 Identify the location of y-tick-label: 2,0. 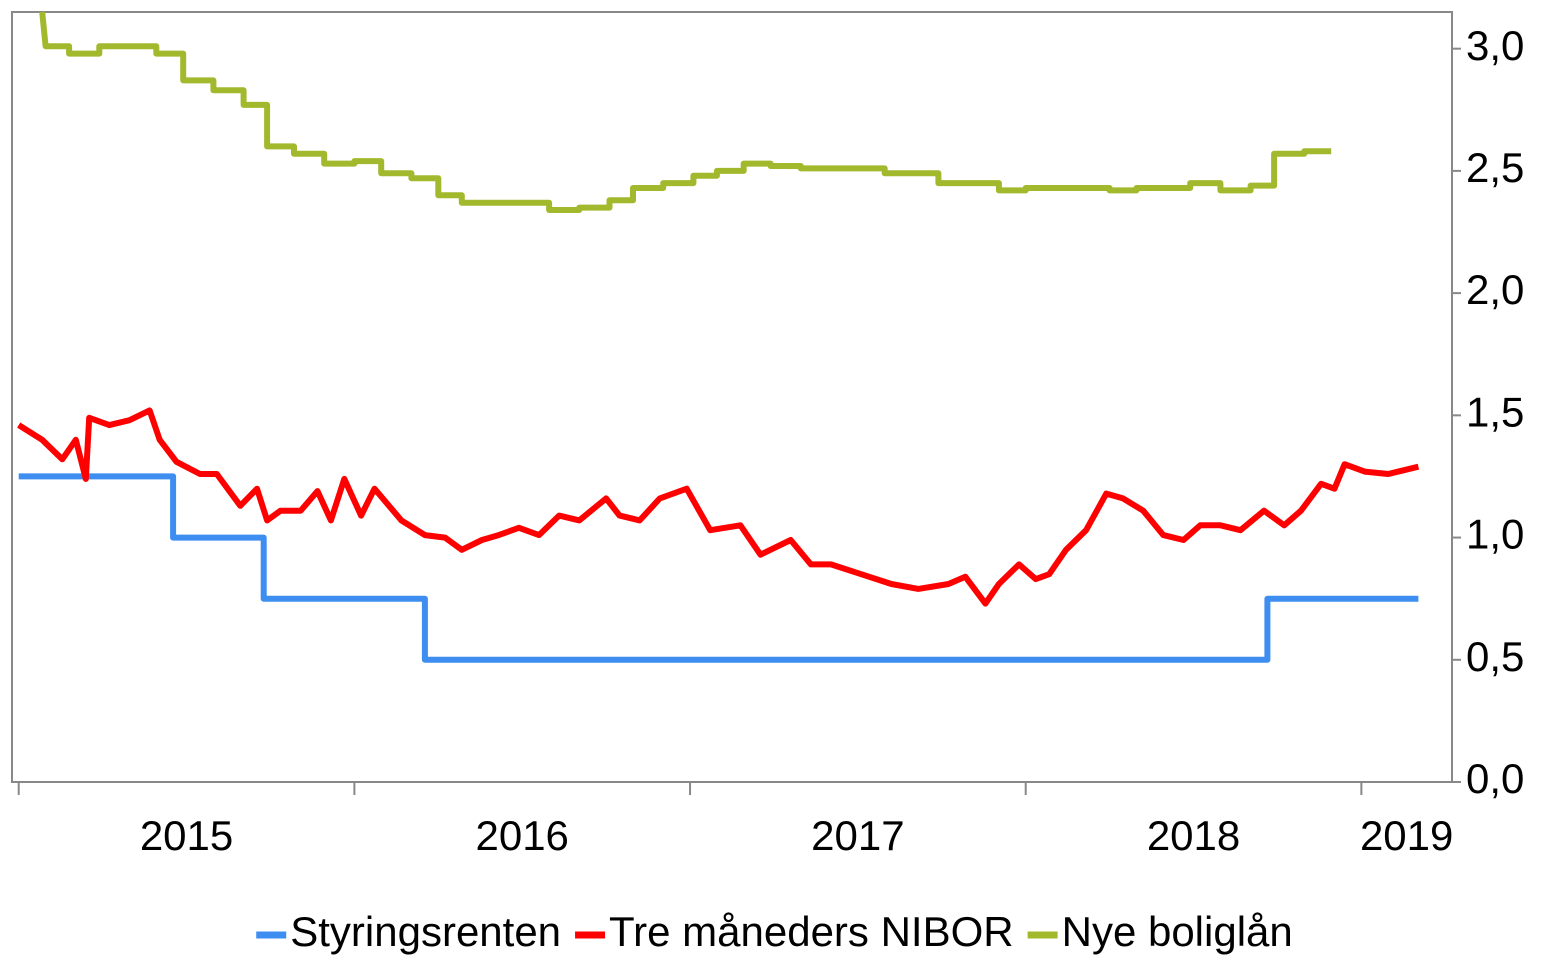
(1495, 289).